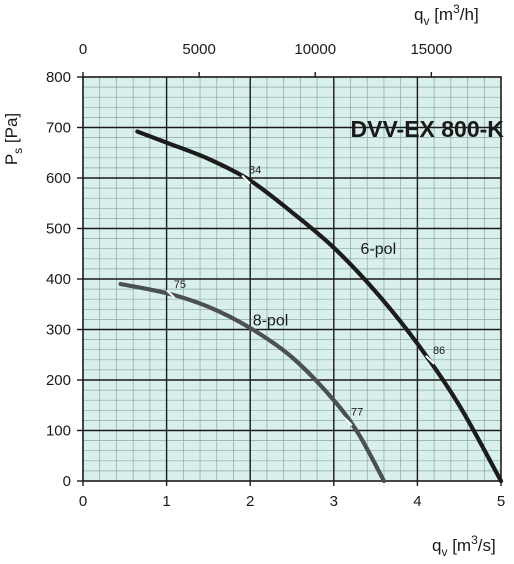 This screenshot has height=564, width=514. What do you see at coordinates (58, 178) in the screenshot?
I see `y-tick-label: 600` at bounding box center [58, 178].